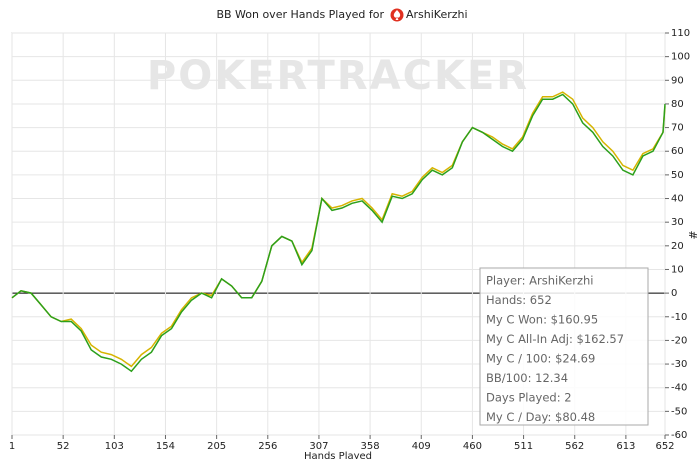  Describe the element at coordinates (679, 411) in the screenshot. I see `y-tick-label: -50` at that location.